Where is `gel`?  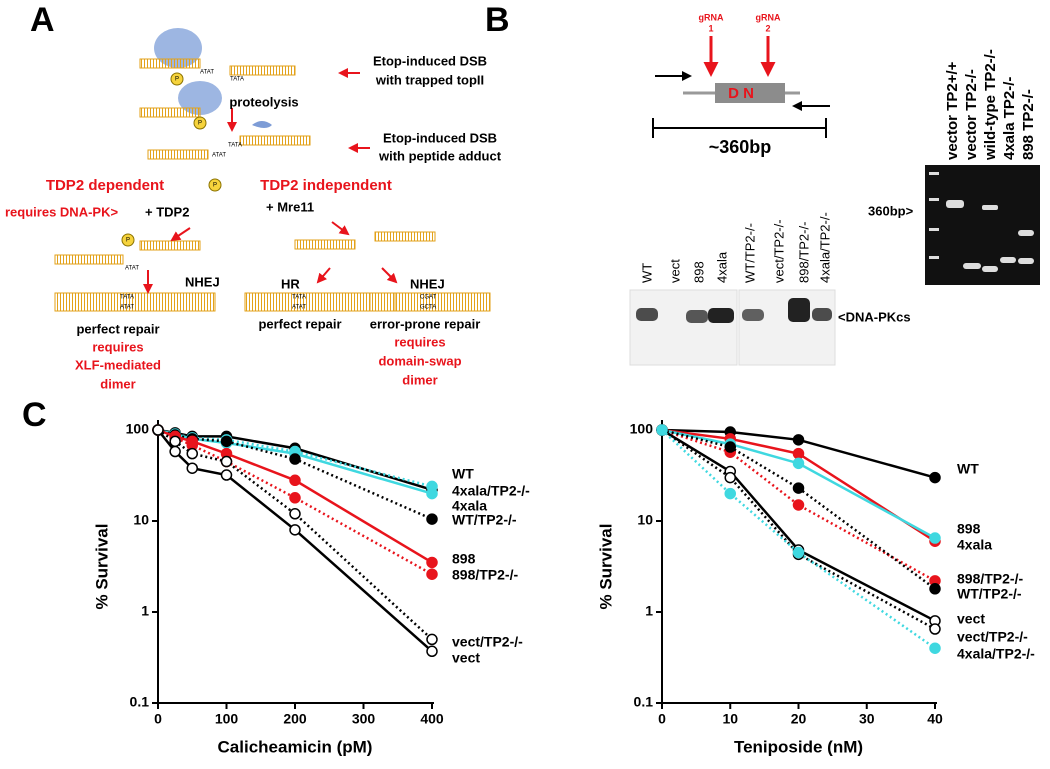 gel is located at coordinates (787, 327).